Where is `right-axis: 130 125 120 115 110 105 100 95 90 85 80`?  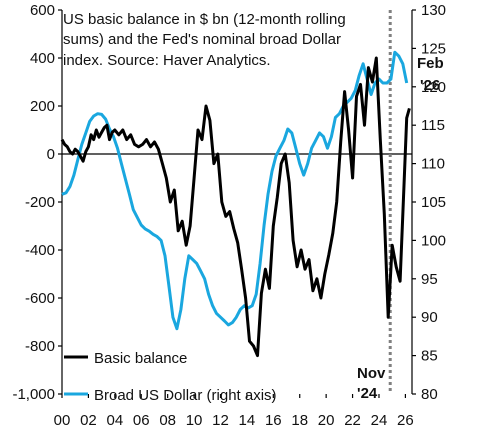 right-axis: 130 125 120 115 110 105 100 95 90 85 80 is located at coordinates (429, 202).